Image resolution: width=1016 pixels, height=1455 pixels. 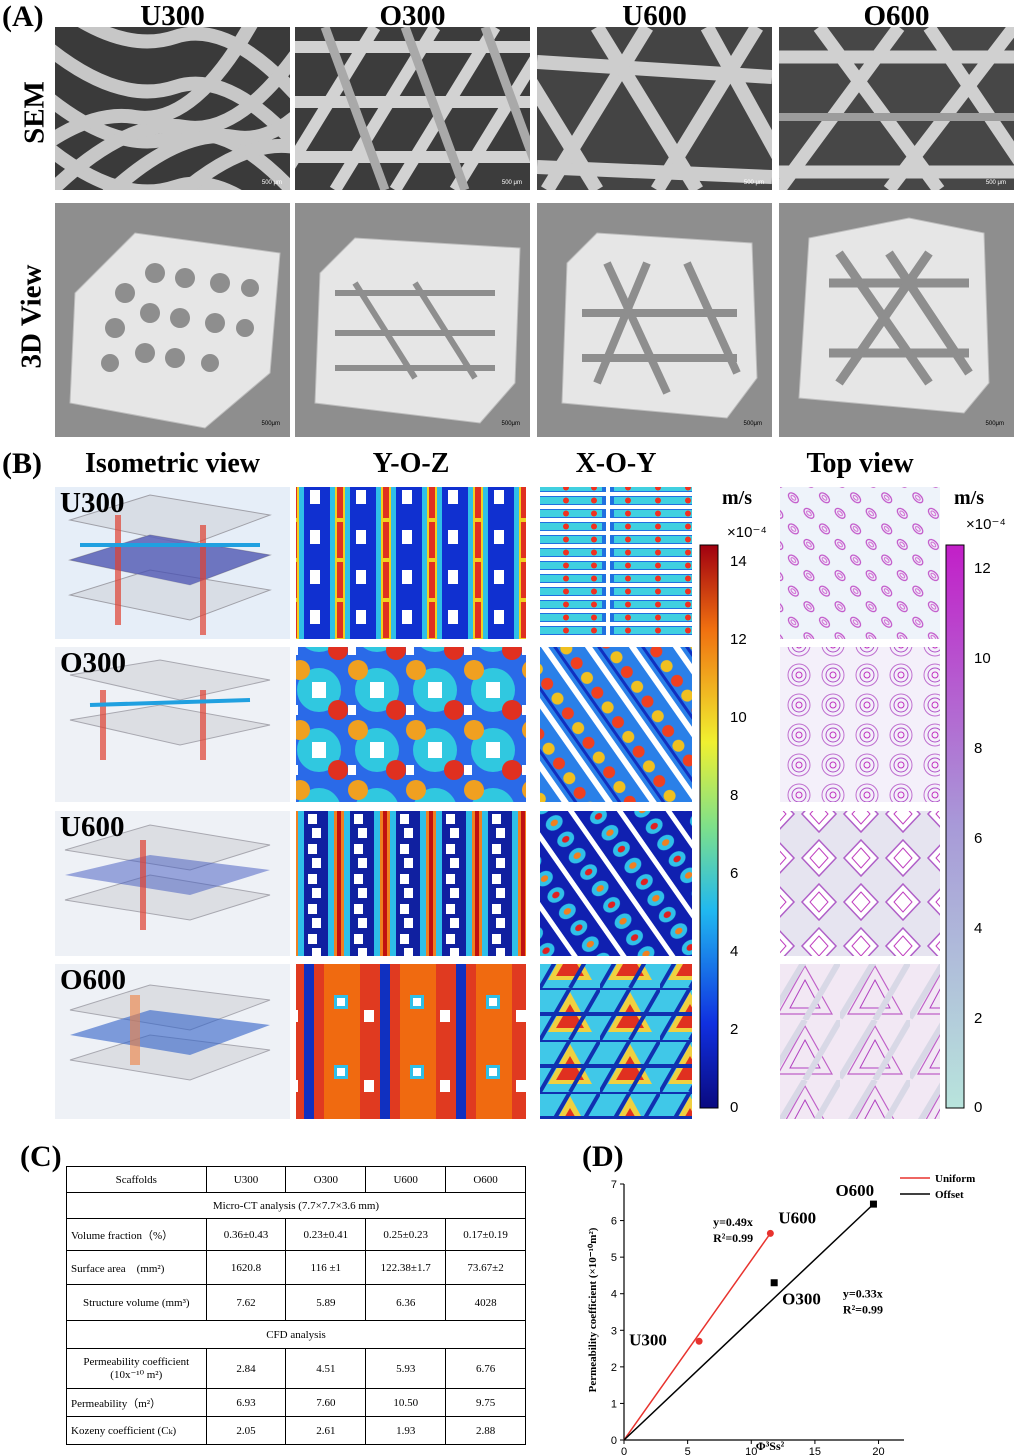 What do you see at coordinates (860, 1041) in the screenshot?
I see `topview-map-o600` at bounding box center [860, 1041].